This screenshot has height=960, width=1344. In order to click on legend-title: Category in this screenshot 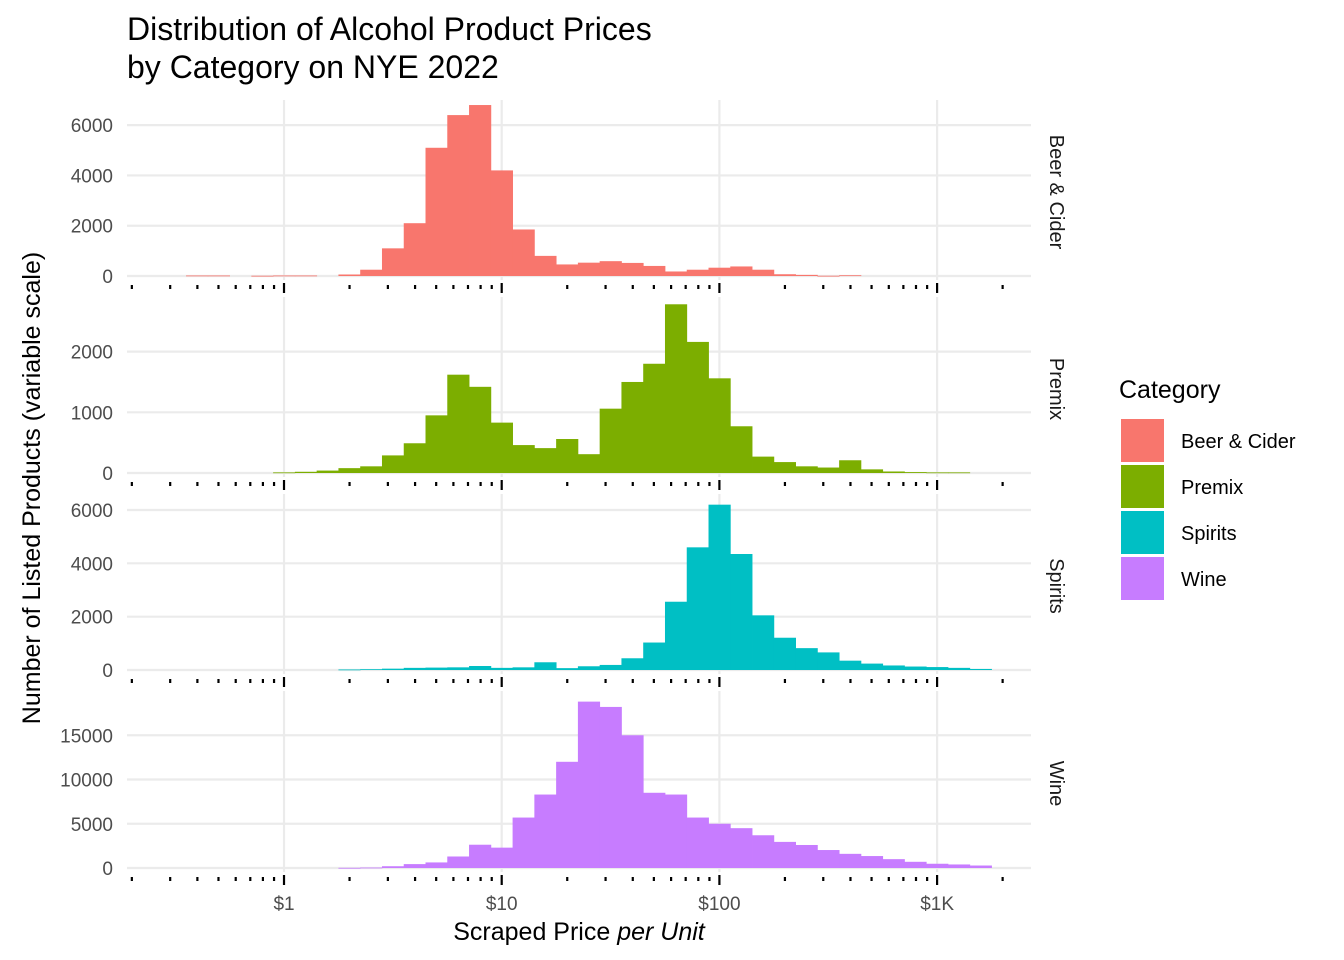, I will do `click(1170, 390)`.